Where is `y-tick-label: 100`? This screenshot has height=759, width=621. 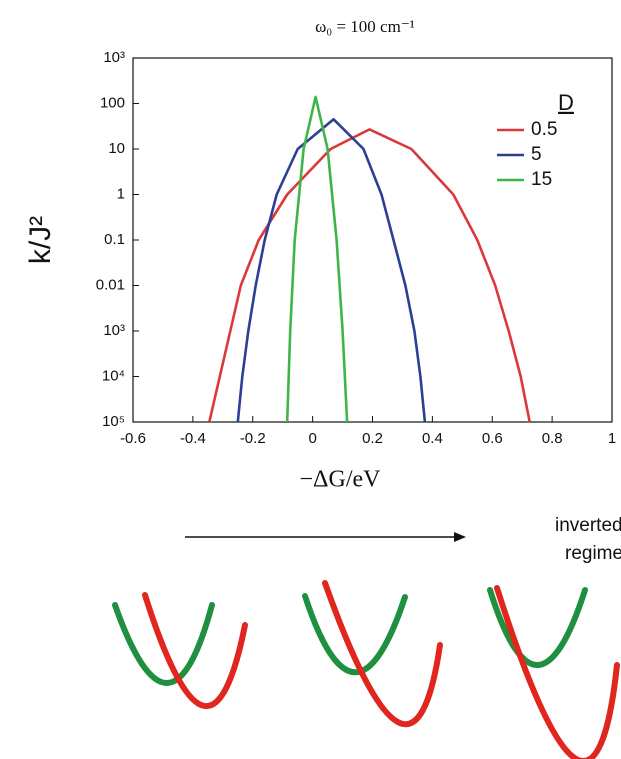
y-tick-label: 100 is located at coordinates (112, 102).